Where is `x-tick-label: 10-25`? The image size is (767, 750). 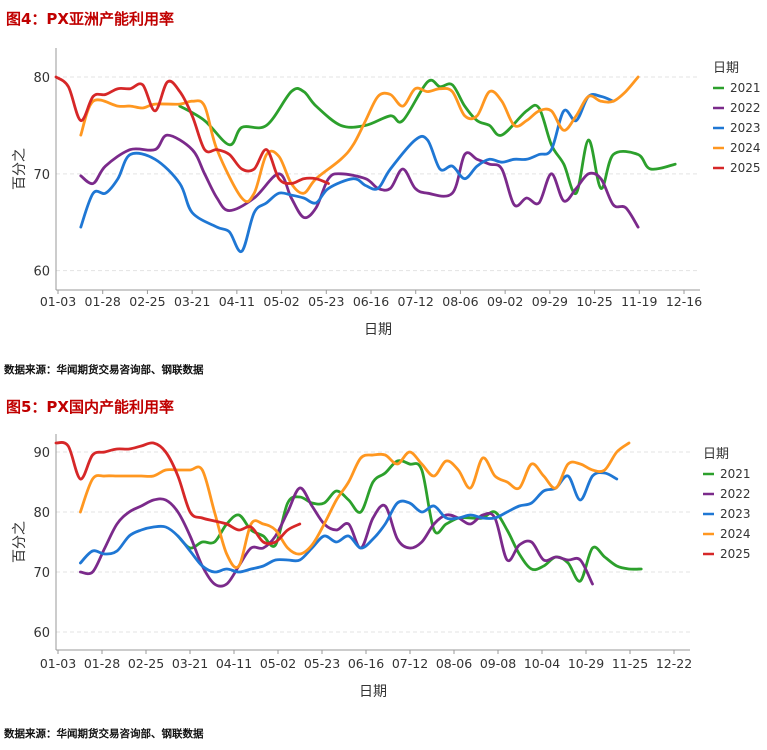 x-tick-label: 10-25 is located at coordinates (594, 301).